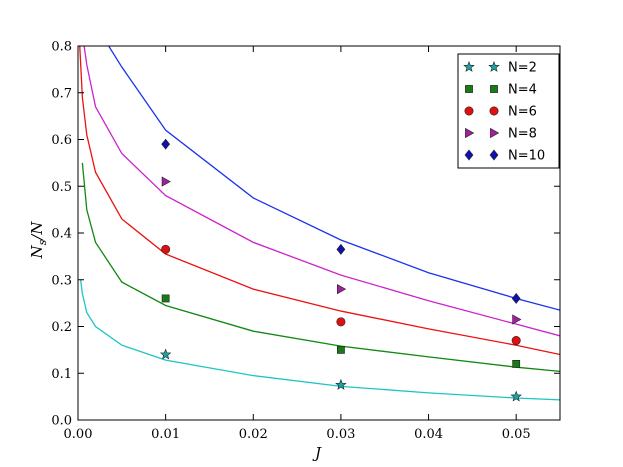  I want to click on y-tick-labels: 0.0 0.1 0.2 0.3 0.4 0.5 0.6 0.7 0.8, so click(61, 234).